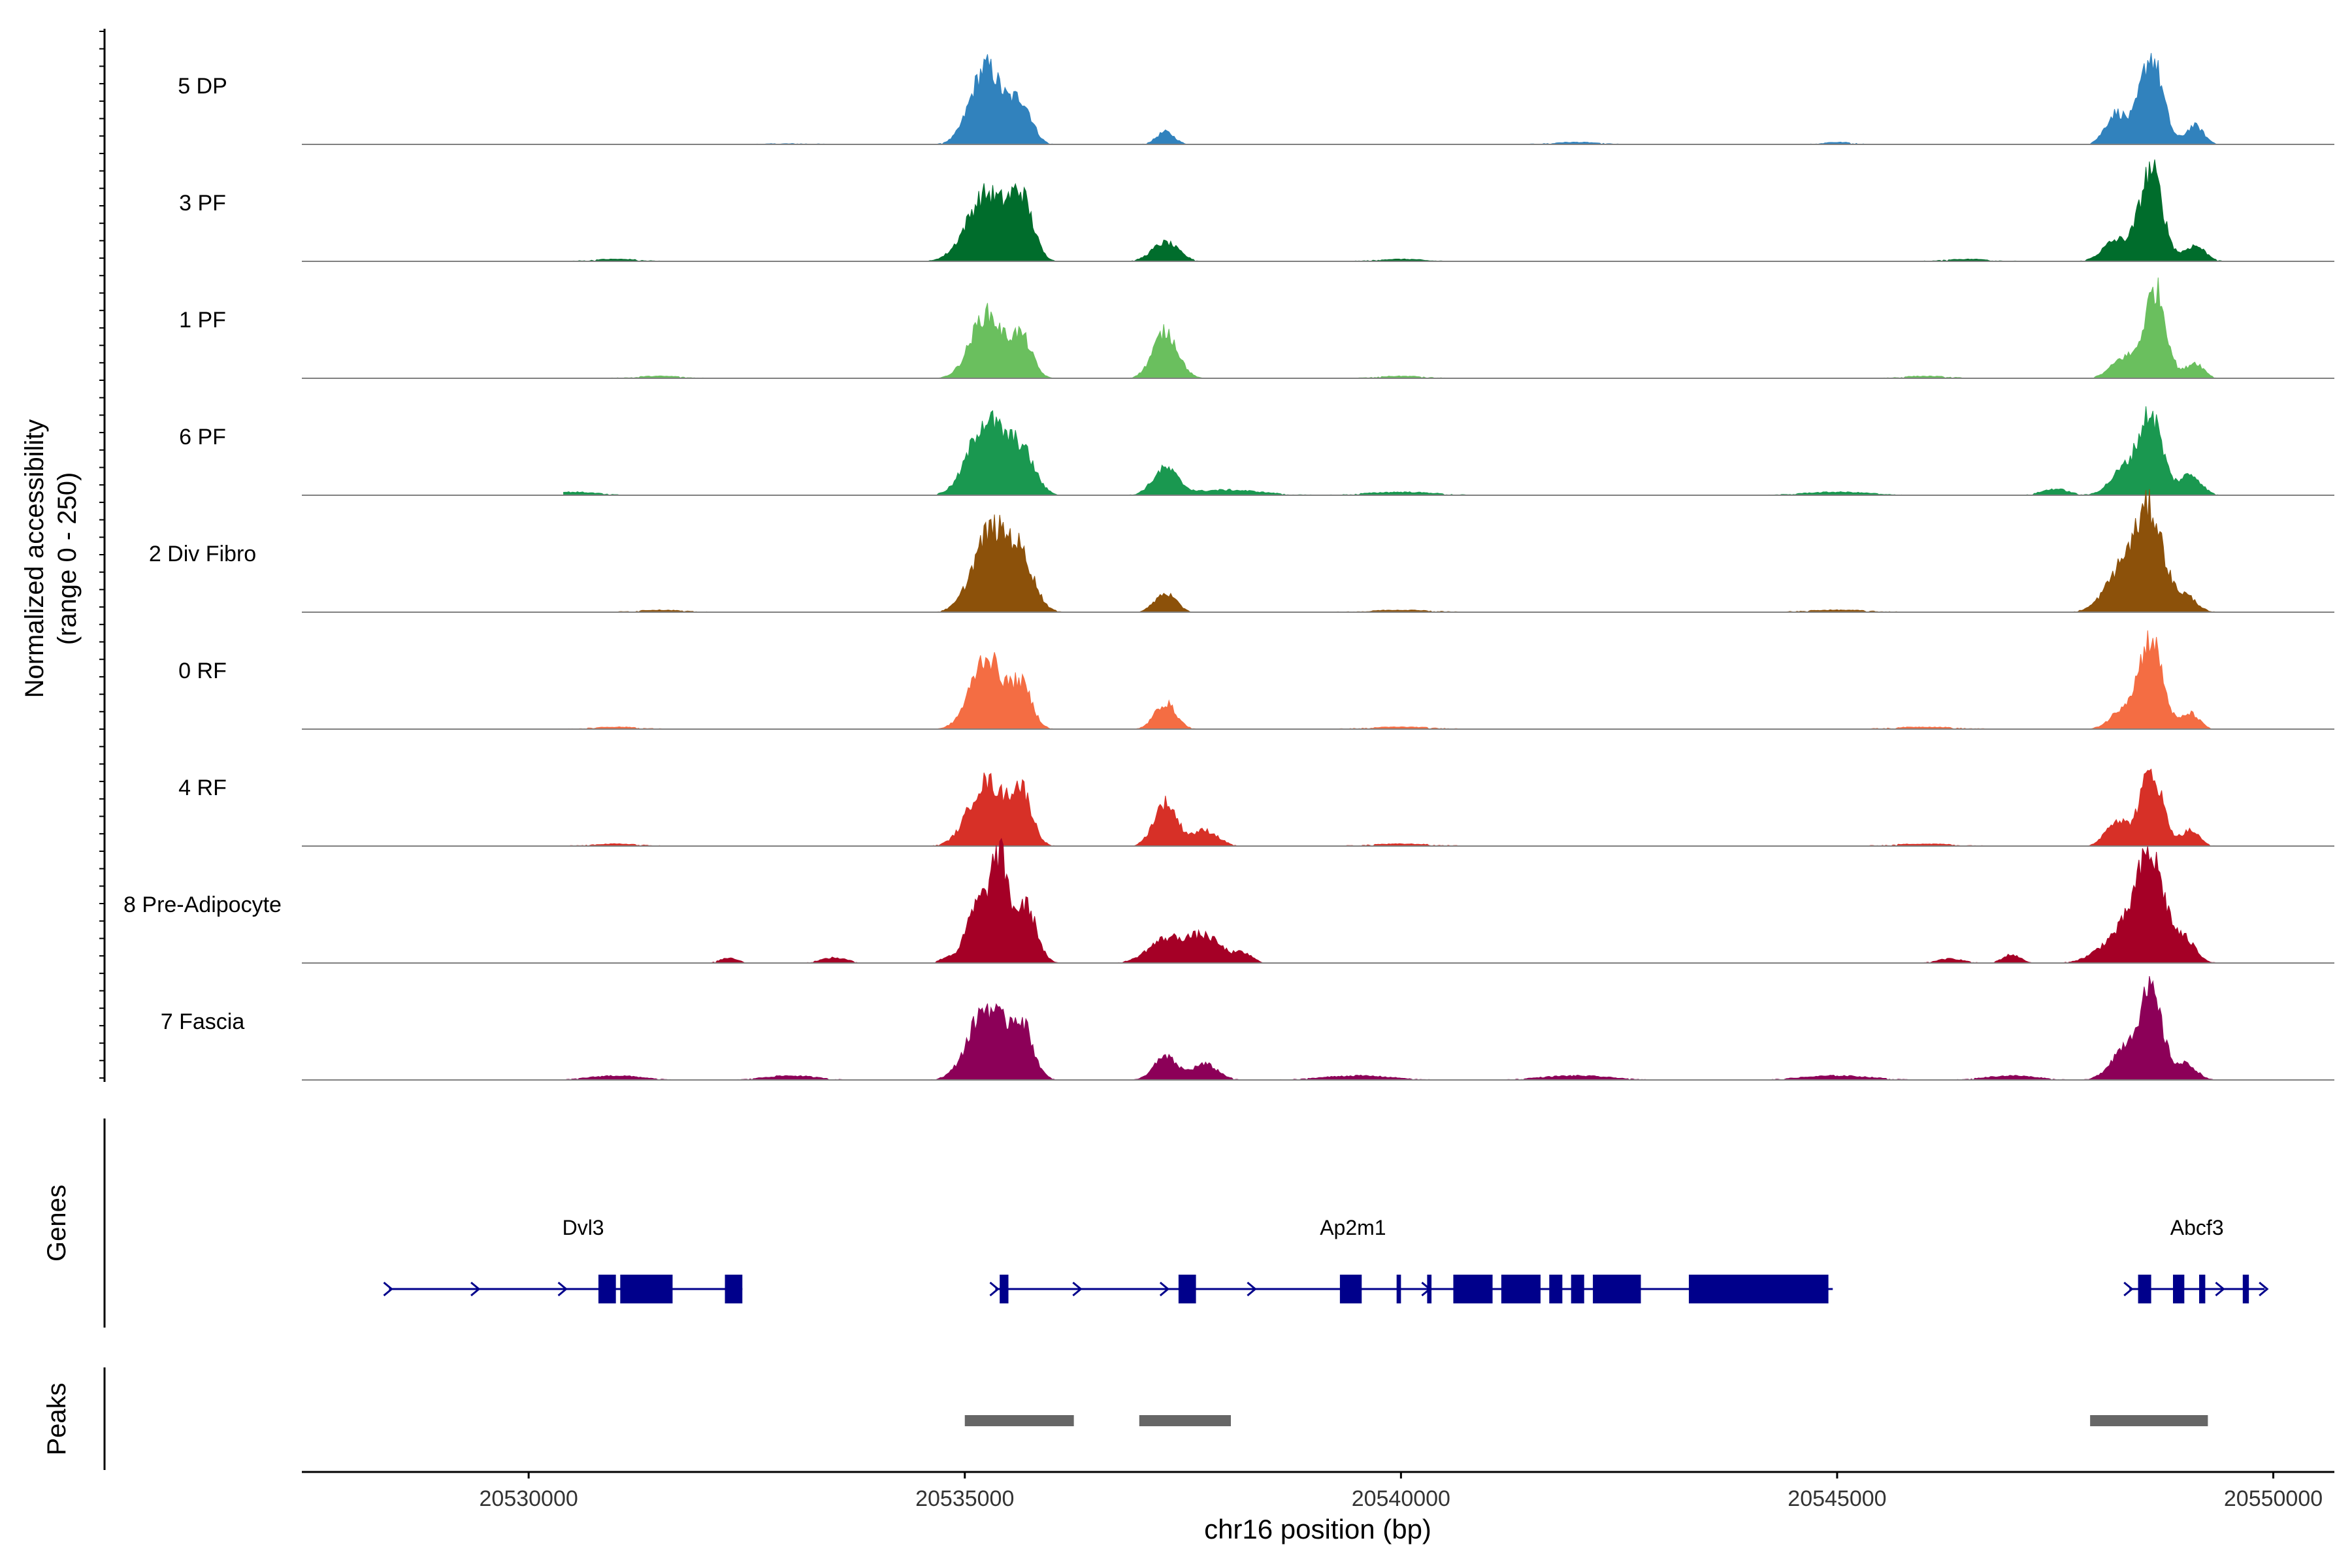 The image size is (2352, 1568). What do you see at coordinates (2273, 1498) in the screenshot?
I see `x-tick-label: 20550000` at bounding box center [2273, 1498].